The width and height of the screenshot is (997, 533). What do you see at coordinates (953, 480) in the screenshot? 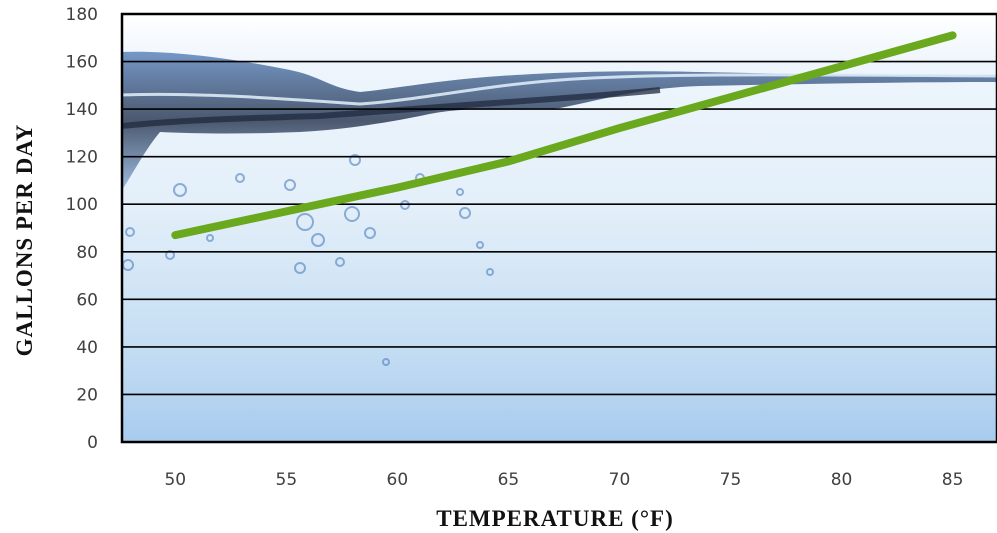
I see `x-tick-label: 85` at bounding box center [953, 480].